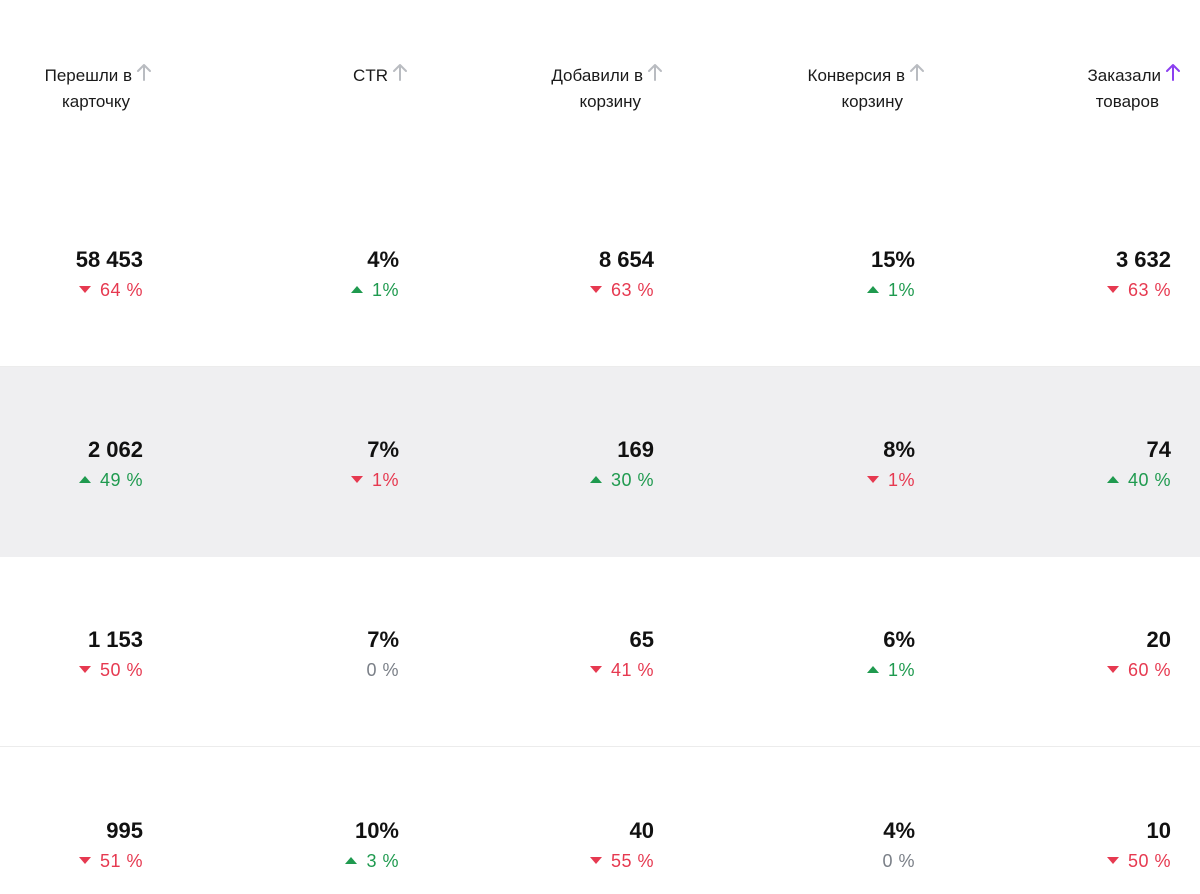 The width and height of the screenshot is (1200, 894). I want to click on cell-ctr: 7% 0 %, so click(382, 655).